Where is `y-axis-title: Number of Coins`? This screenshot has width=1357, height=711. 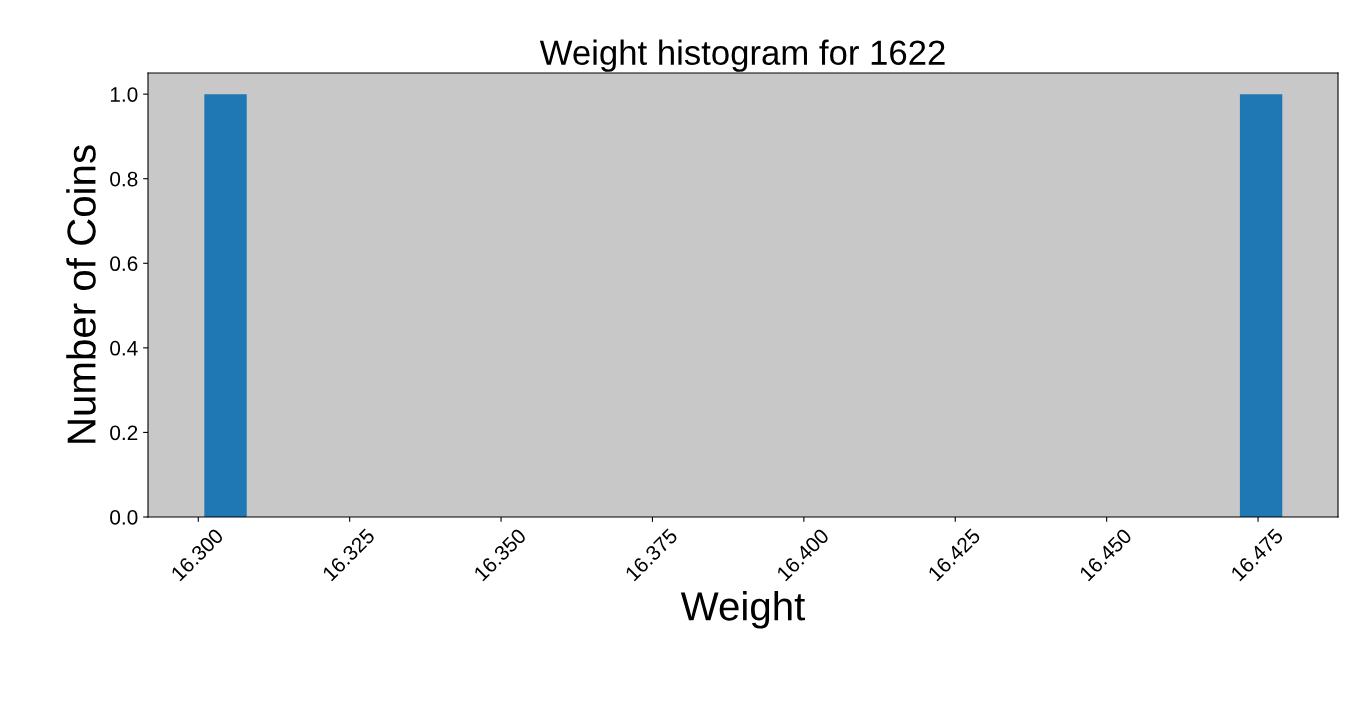
y-axis-title: Number of Coins is located at coordinates (81, 294).